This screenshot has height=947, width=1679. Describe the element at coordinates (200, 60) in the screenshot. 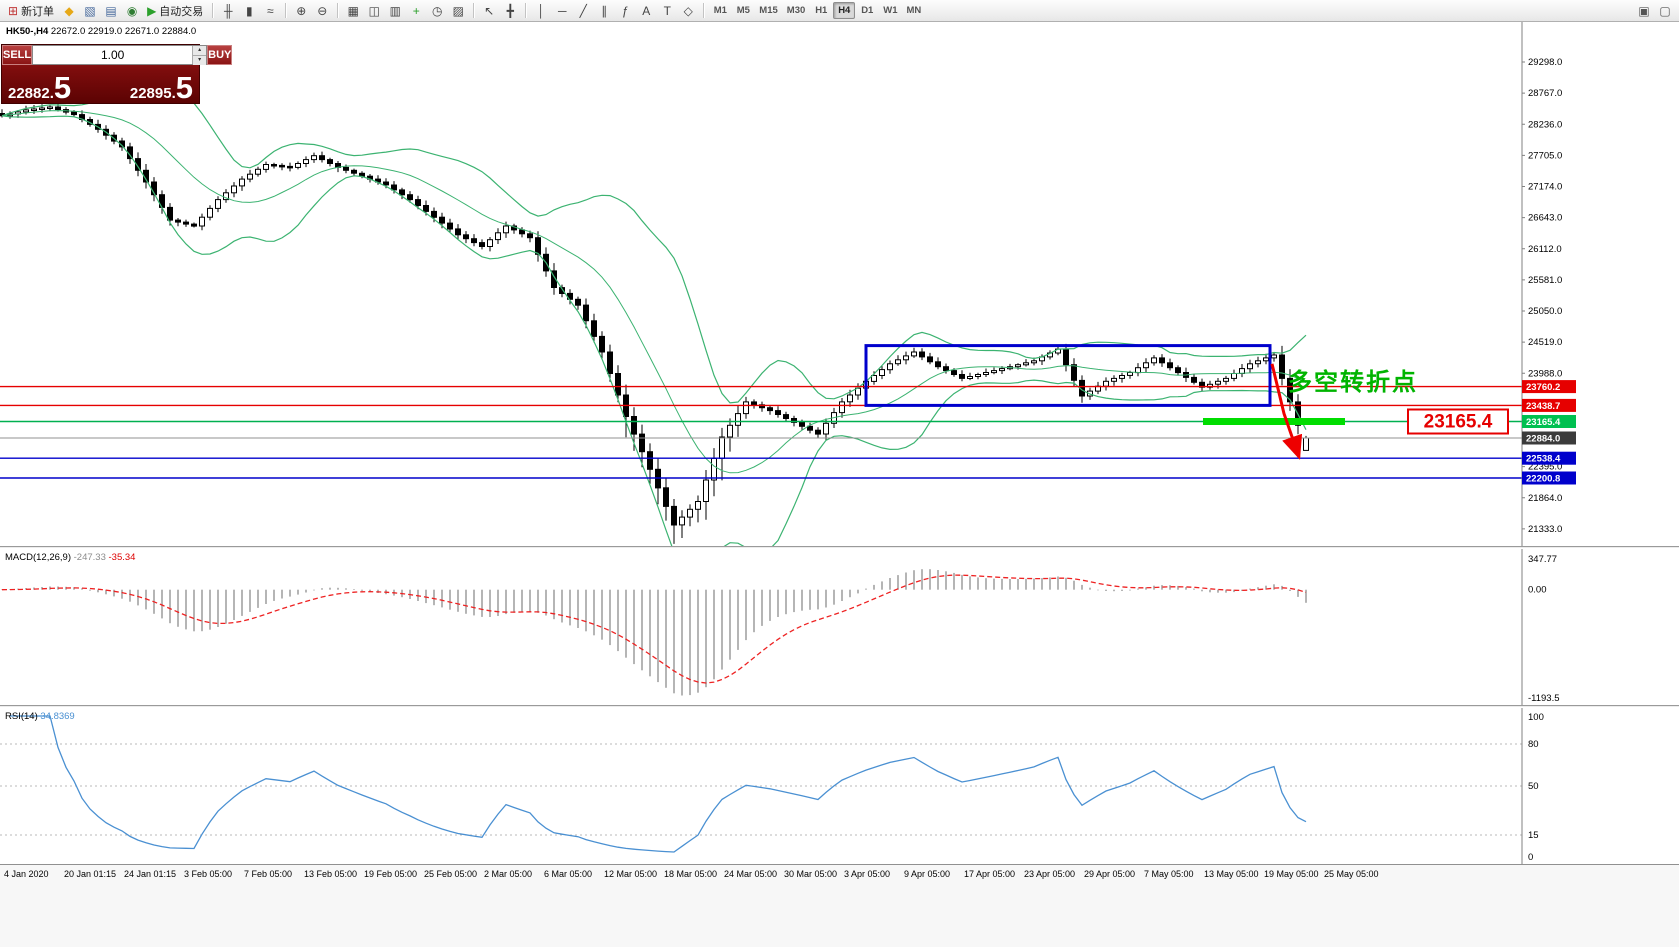

I see `volume-down-icon: ▾` at that location.